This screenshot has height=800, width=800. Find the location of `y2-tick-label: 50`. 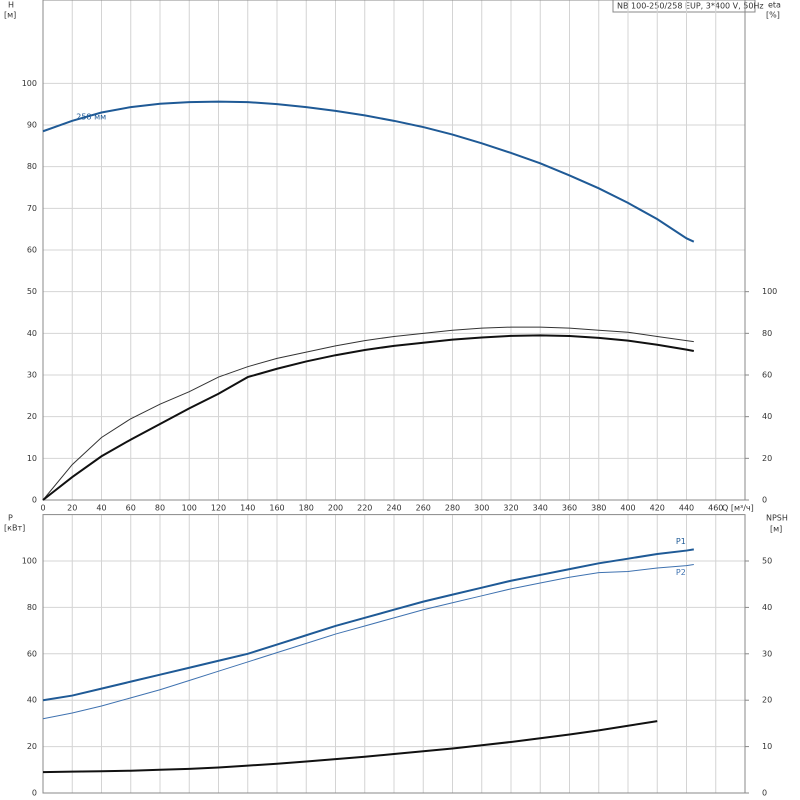

y2-tick-label: 50 is located at coordinates (767, 561).